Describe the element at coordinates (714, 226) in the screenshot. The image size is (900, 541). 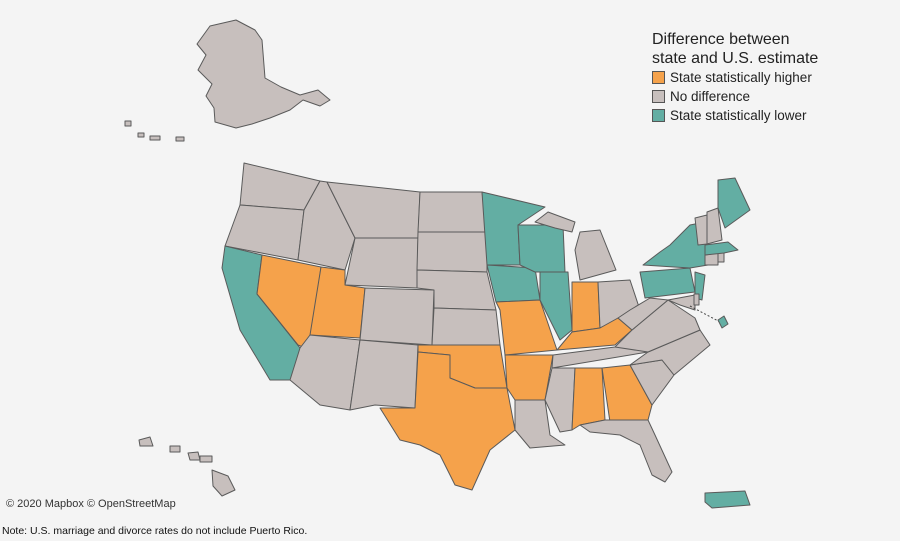
I see `state-new-hampshire` at that location.